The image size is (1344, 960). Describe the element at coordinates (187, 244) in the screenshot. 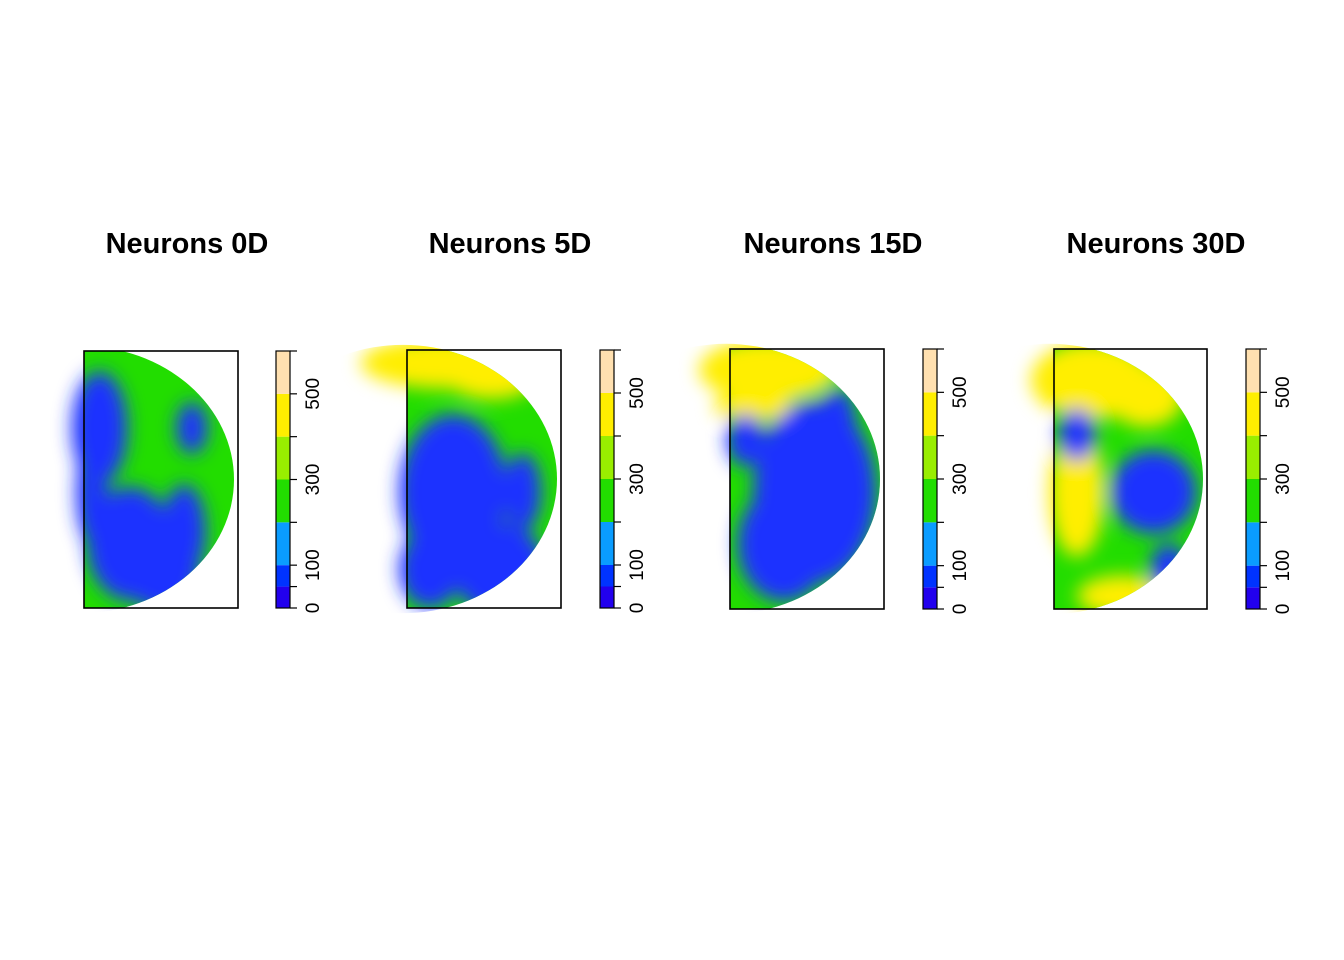

I see `panel-title: Neurons 0D` at that location.